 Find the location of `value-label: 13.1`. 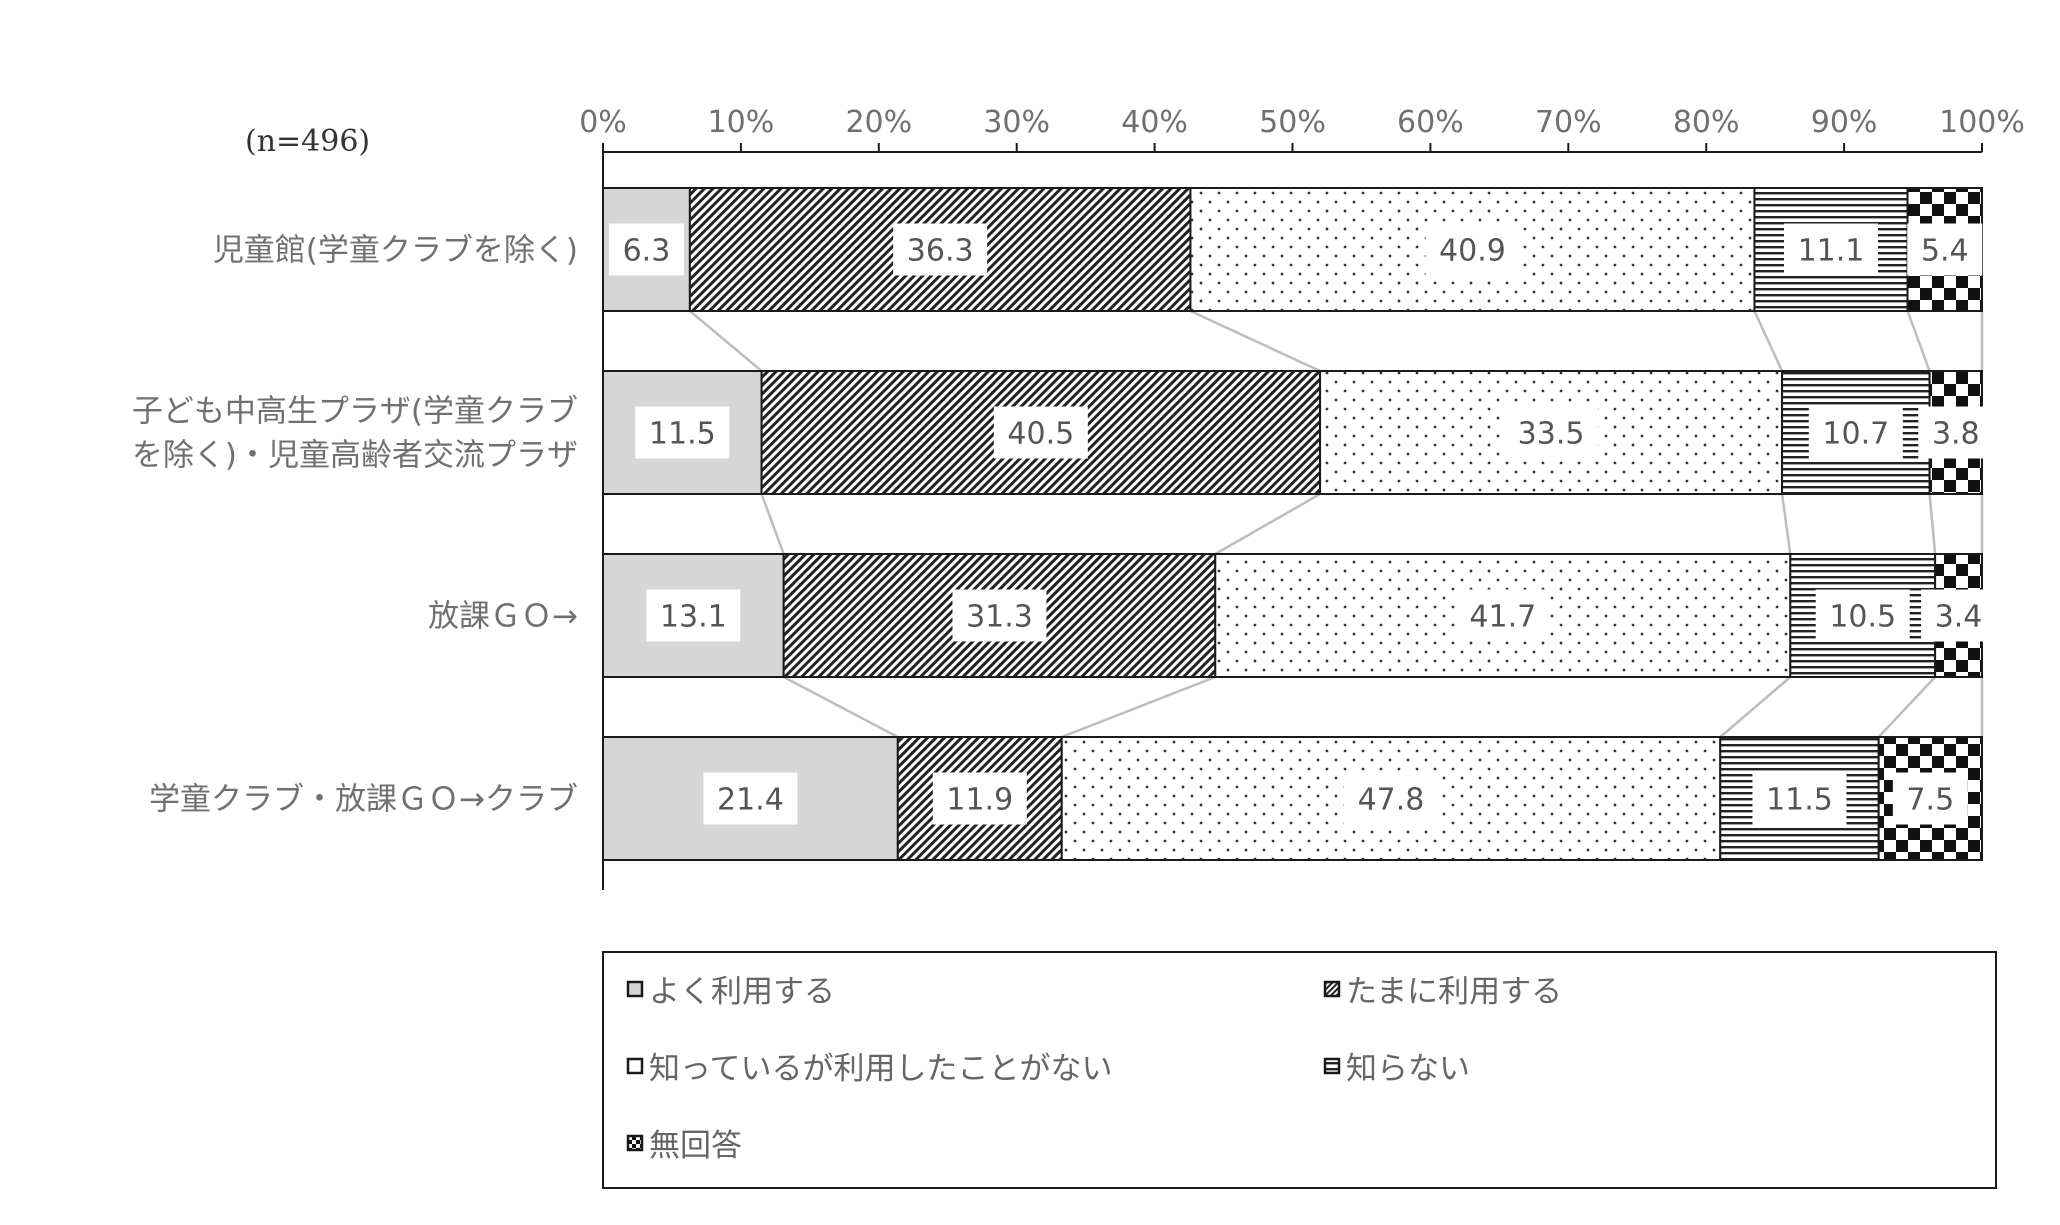

value-label: 13.1 is located at coordinates (693, 617).